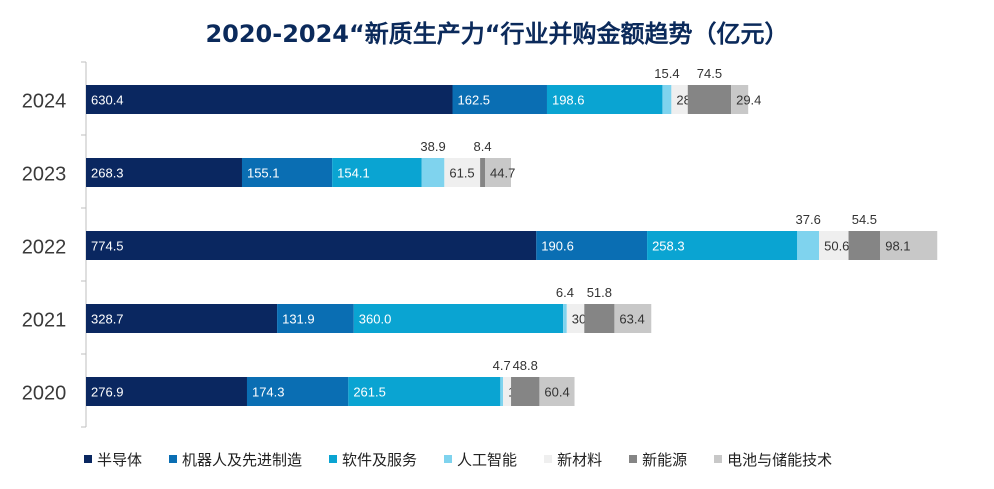 This screenshot has height=489, width=994. Describe the element at coordinates (263, 173) in the screenshot. I see `data-label: 155.1` at that location.